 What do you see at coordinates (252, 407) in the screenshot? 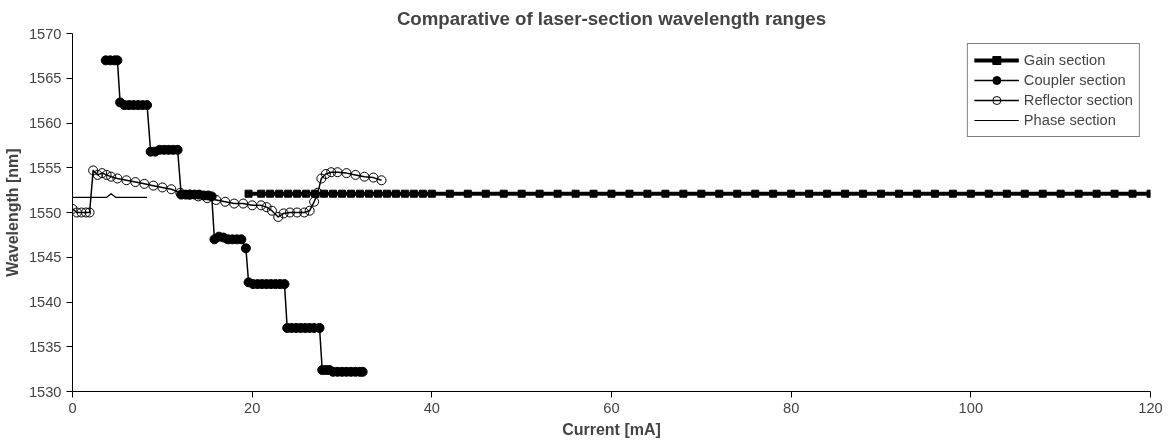
I see `x-tick-label: 20` at bounding box center [252, 407].